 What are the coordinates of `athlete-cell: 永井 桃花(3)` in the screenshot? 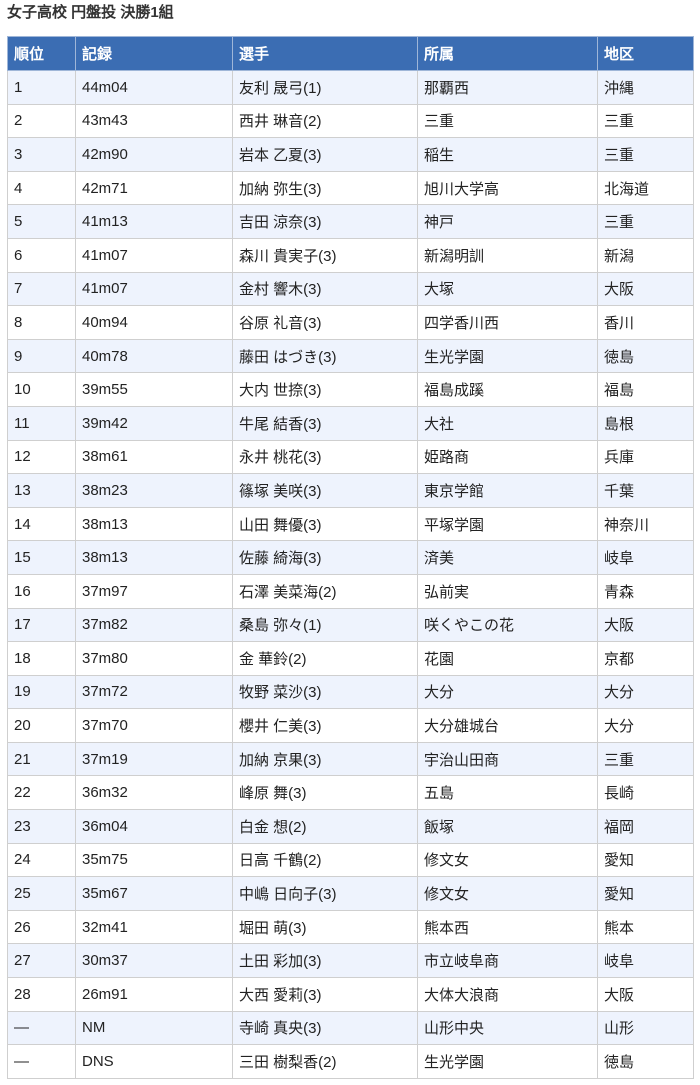 It's located at (325, 457).